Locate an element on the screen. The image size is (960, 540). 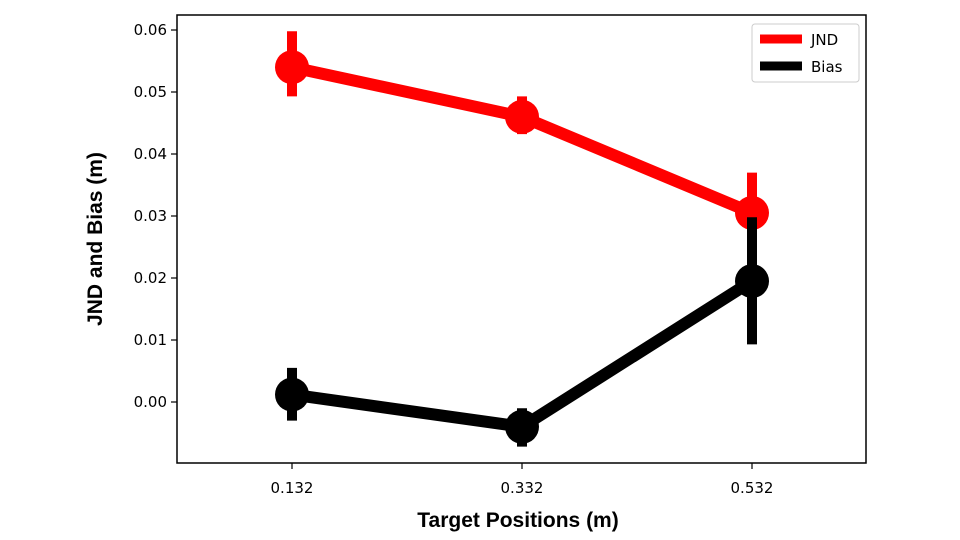
y-tick-label: 0.02 is located at coordinates (150, 278).